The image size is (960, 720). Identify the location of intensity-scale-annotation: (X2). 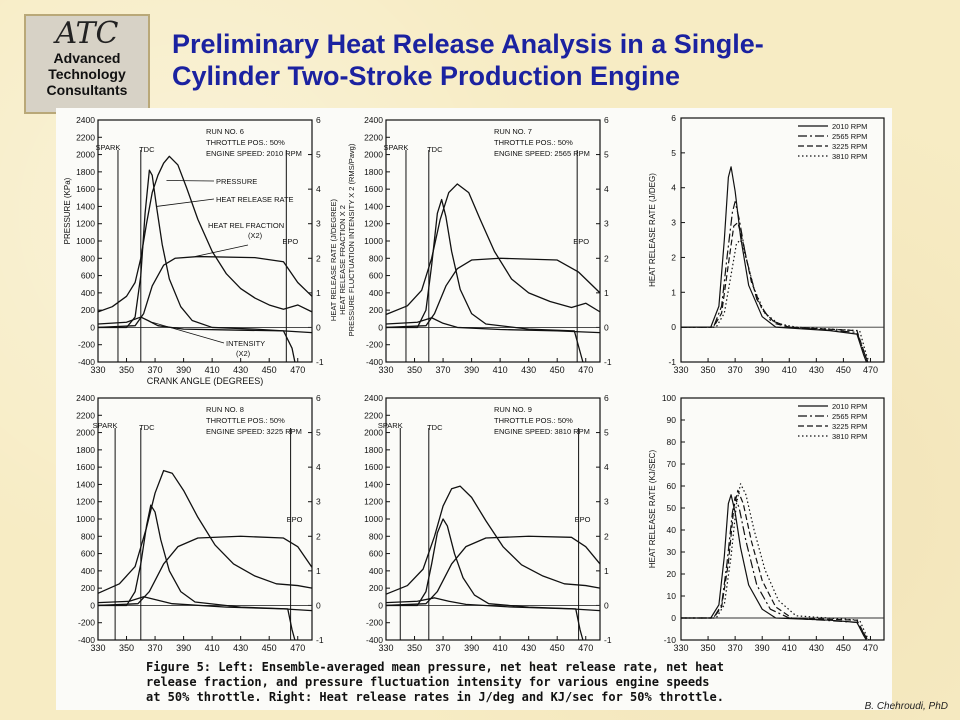
(243, 353).